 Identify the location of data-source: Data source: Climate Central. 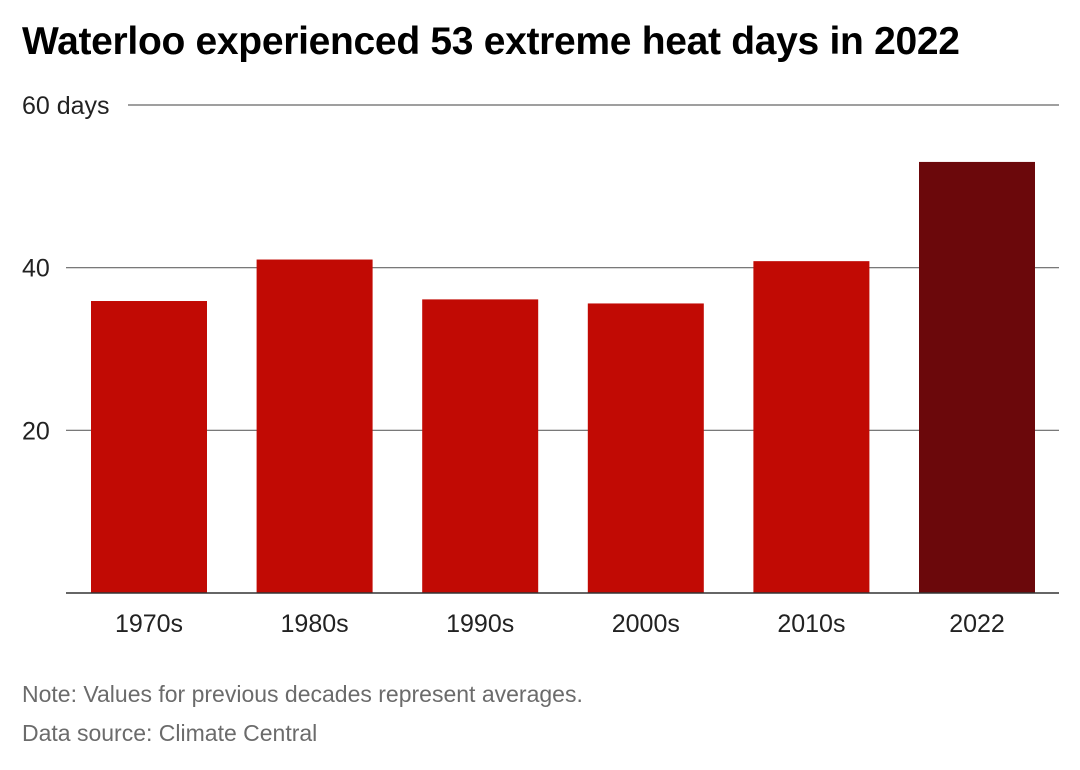
(170, 733).